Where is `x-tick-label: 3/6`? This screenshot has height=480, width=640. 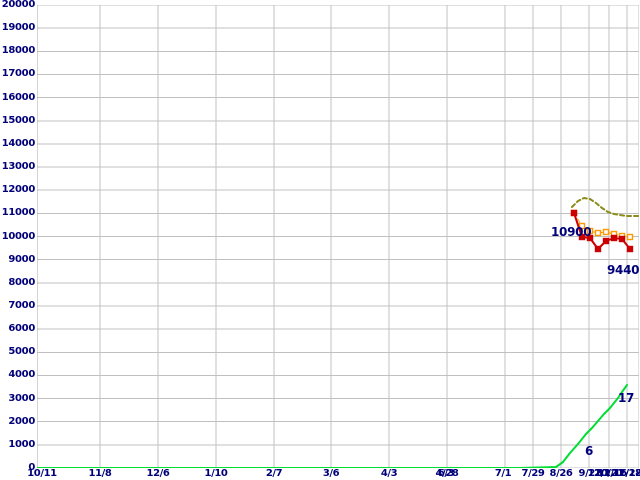 x-tick-label: 3/6 is located at coordinates (331, 473).